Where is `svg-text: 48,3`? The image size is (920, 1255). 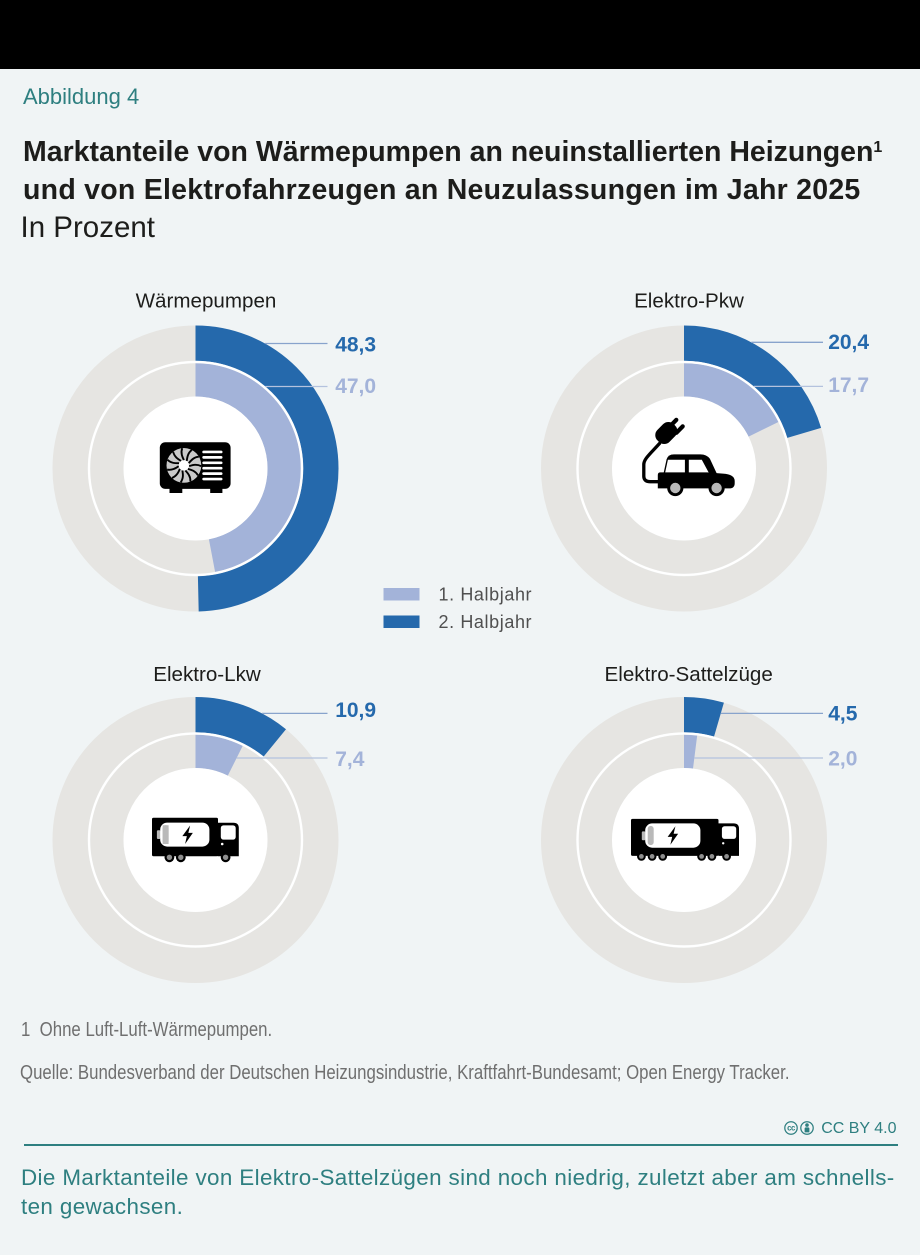 svg-text: 48,3 is located at coordinates (355, 345).